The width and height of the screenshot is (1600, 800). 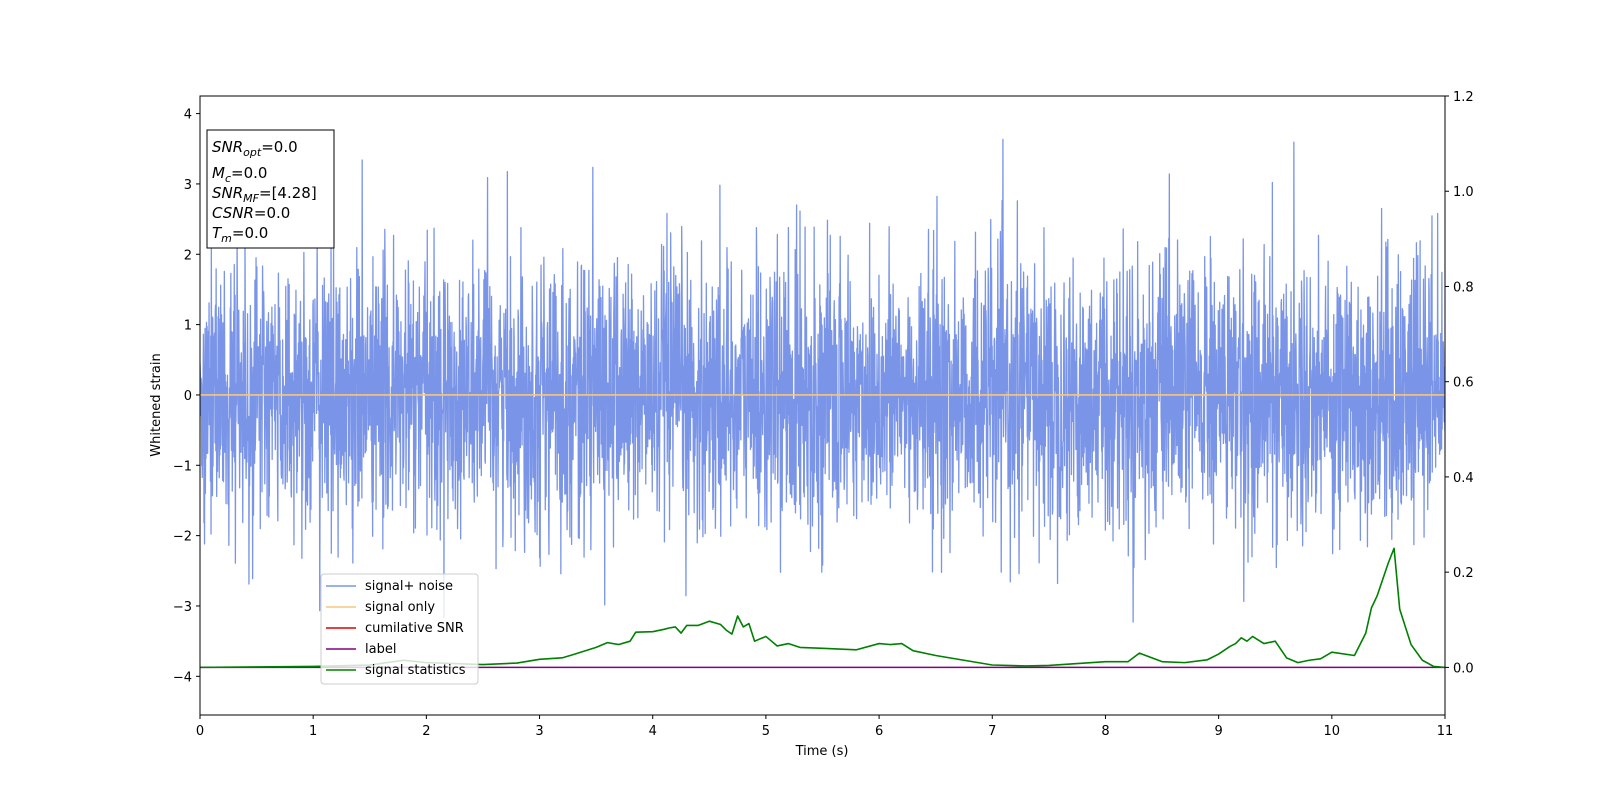 What do you see at coordinates (279, 147) in the screenshot?
I see `stat-snr-opt-value: =0.0` at bounding box center [279, 147].